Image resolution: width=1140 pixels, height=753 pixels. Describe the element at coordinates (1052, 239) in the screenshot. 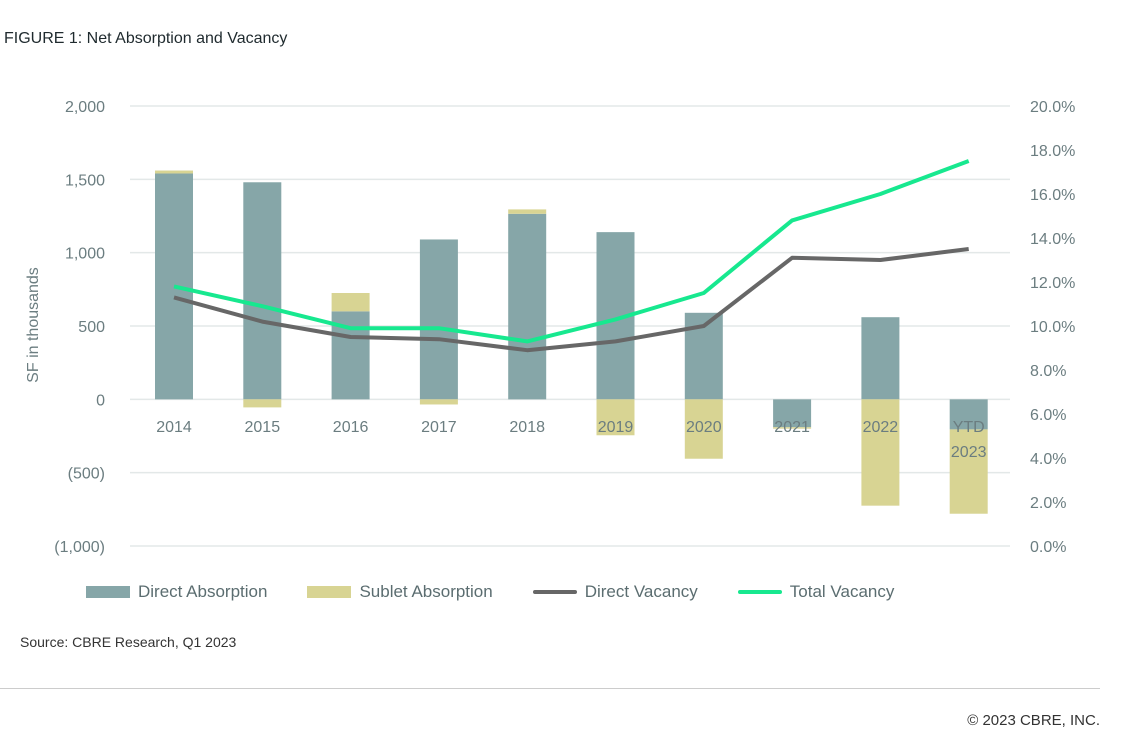

I see `y2-tick-label: 14.0%` at that location.